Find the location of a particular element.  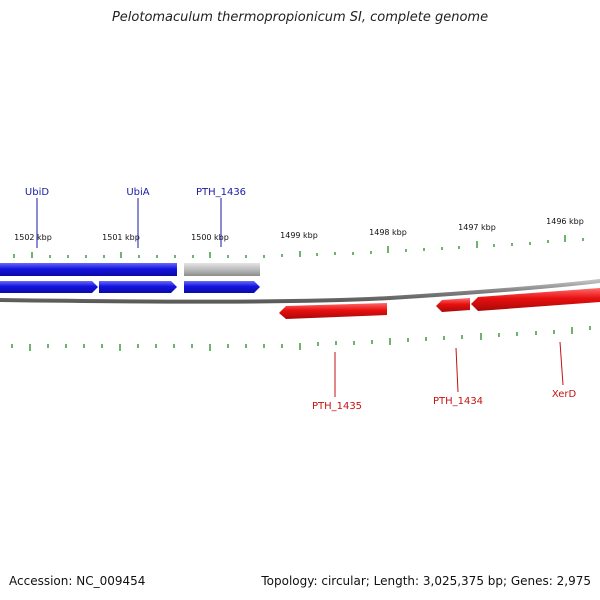

ruler-label-1499: 1499 kbp is located at coordinates (299, 235).